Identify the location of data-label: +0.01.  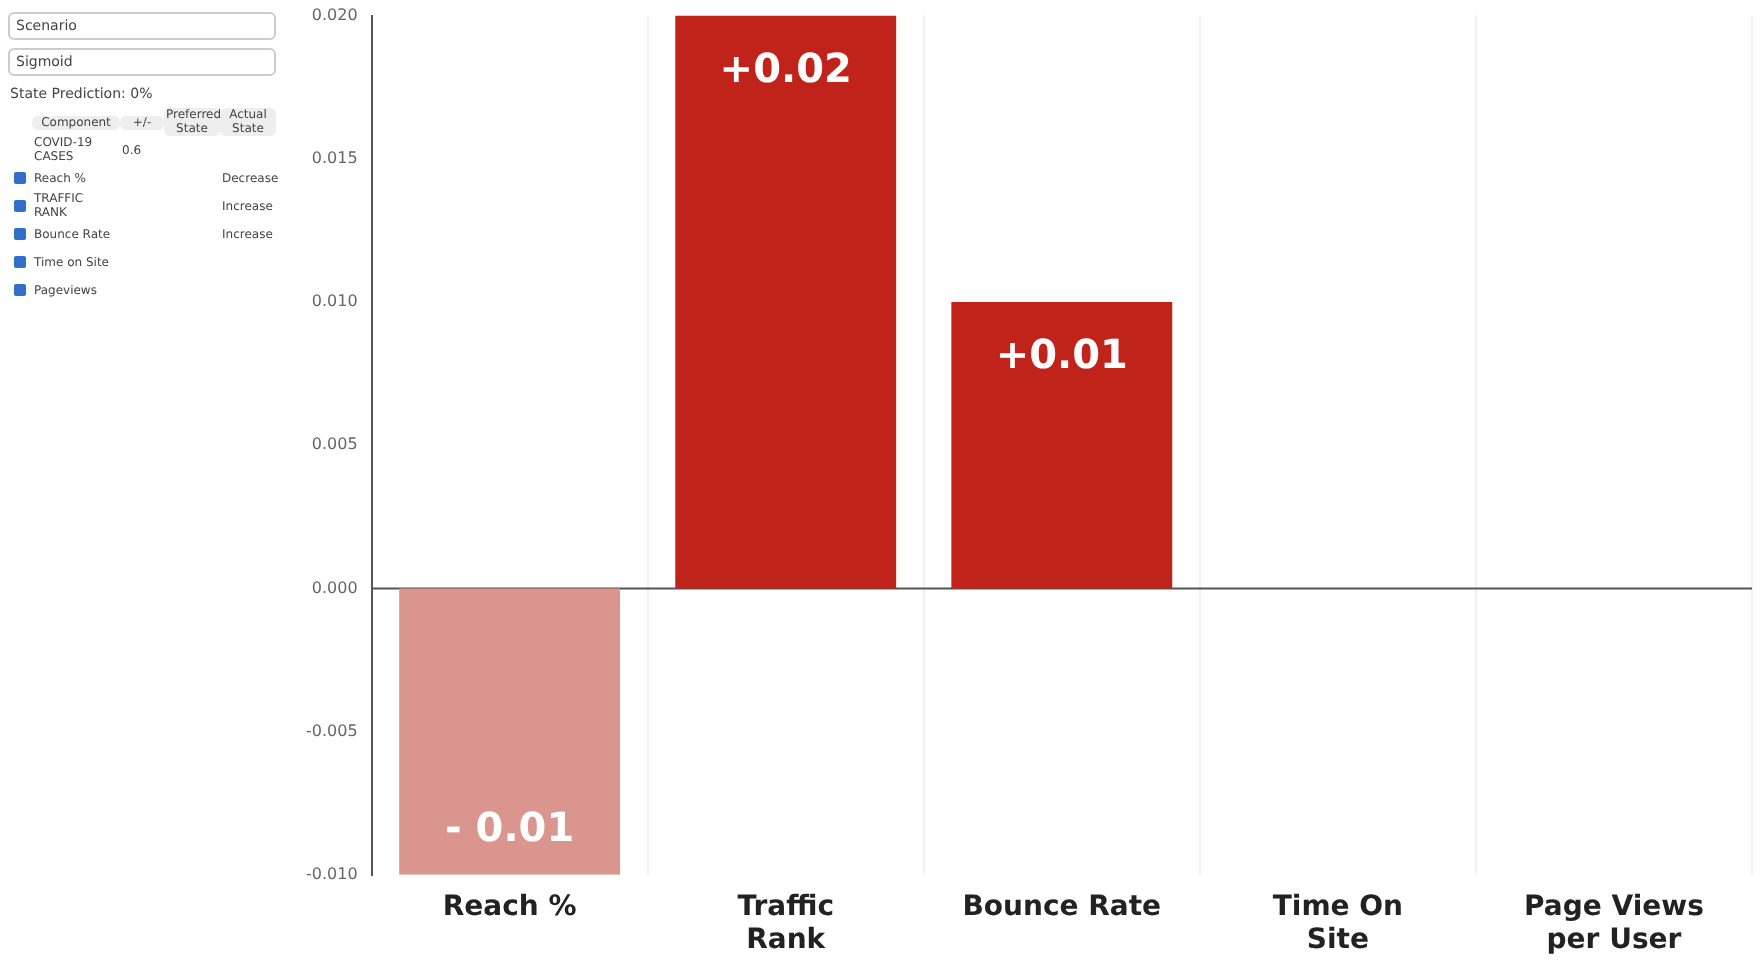
(1061, 354).